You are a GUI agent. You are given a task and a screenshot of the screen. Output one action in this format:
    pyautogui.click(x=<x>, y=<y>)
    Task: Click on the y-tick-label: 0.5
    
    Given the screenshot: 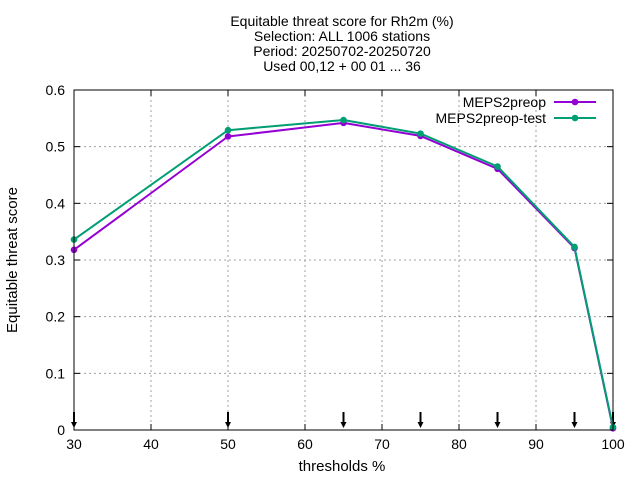 What is the action you would take?
    pyautogui.click(x=56, y=147)
    